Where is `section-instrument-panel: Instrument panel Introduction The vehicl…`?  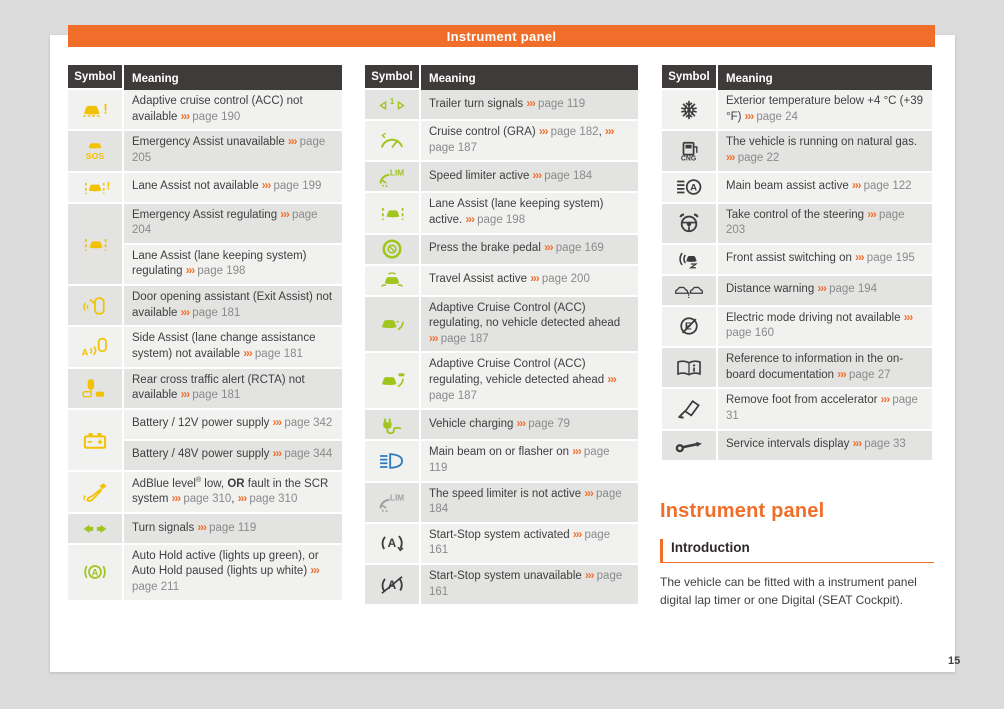
section-instrument-panel: Instrument panel Introduction The vehicl… is located at coordinates (797, 554).